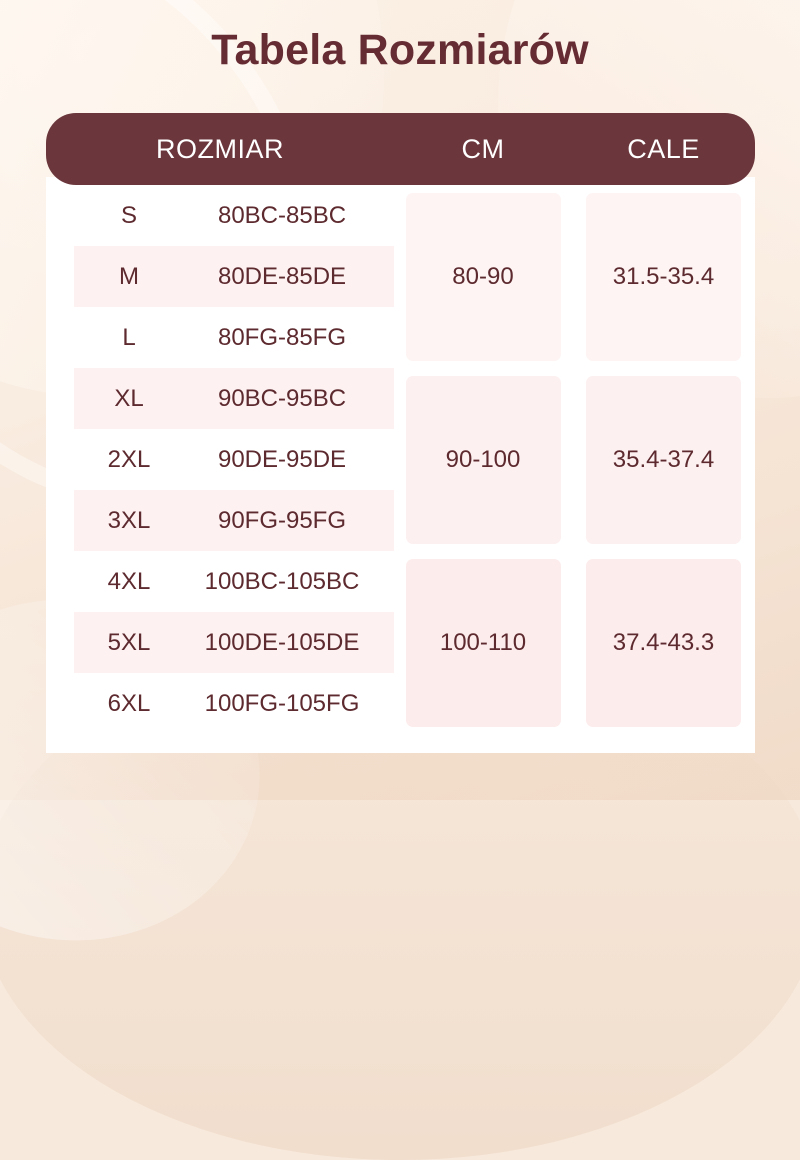 The width and height of the screenshot is (800, 1160). What do you see at coordinates (282, 520) in the screenshot?
I see `size-range: 90FG-95FG` at bounding box center [282, 520].